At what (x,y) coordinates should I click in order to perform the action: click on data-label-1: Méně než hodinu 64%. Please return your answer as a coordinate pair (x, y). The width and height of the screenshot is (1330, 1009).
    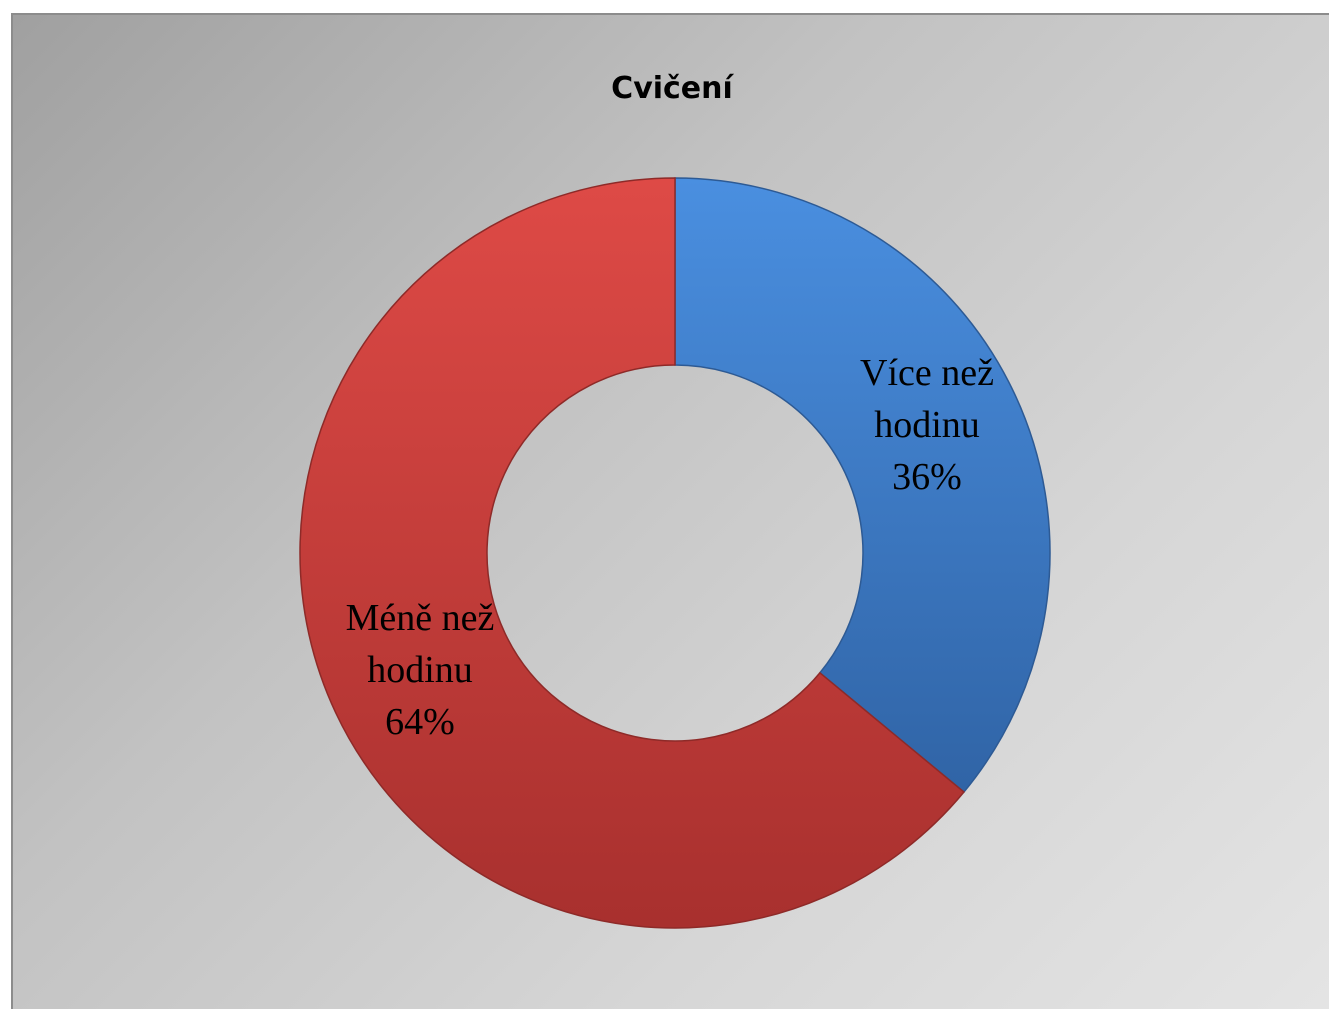
    Looking at the image, I should click on (420, 670).